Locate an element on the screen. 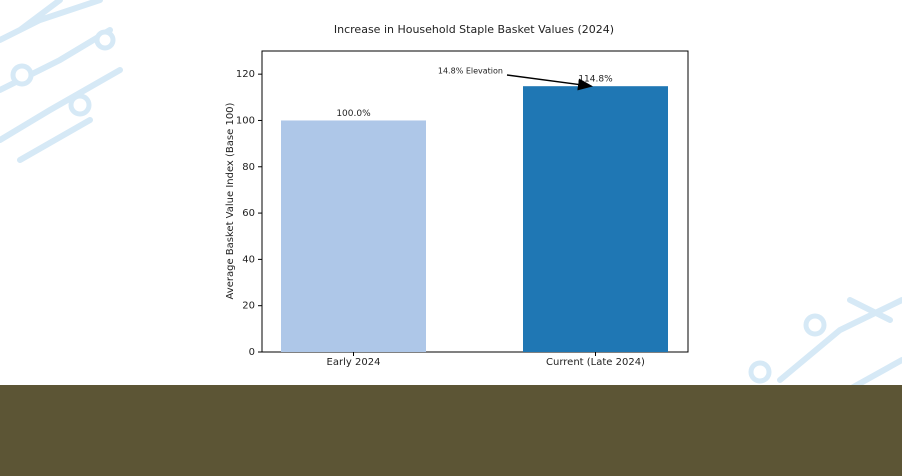  y-axis-label: Average Basket Value Index (Base 100) is located at coordinates (230, 200).